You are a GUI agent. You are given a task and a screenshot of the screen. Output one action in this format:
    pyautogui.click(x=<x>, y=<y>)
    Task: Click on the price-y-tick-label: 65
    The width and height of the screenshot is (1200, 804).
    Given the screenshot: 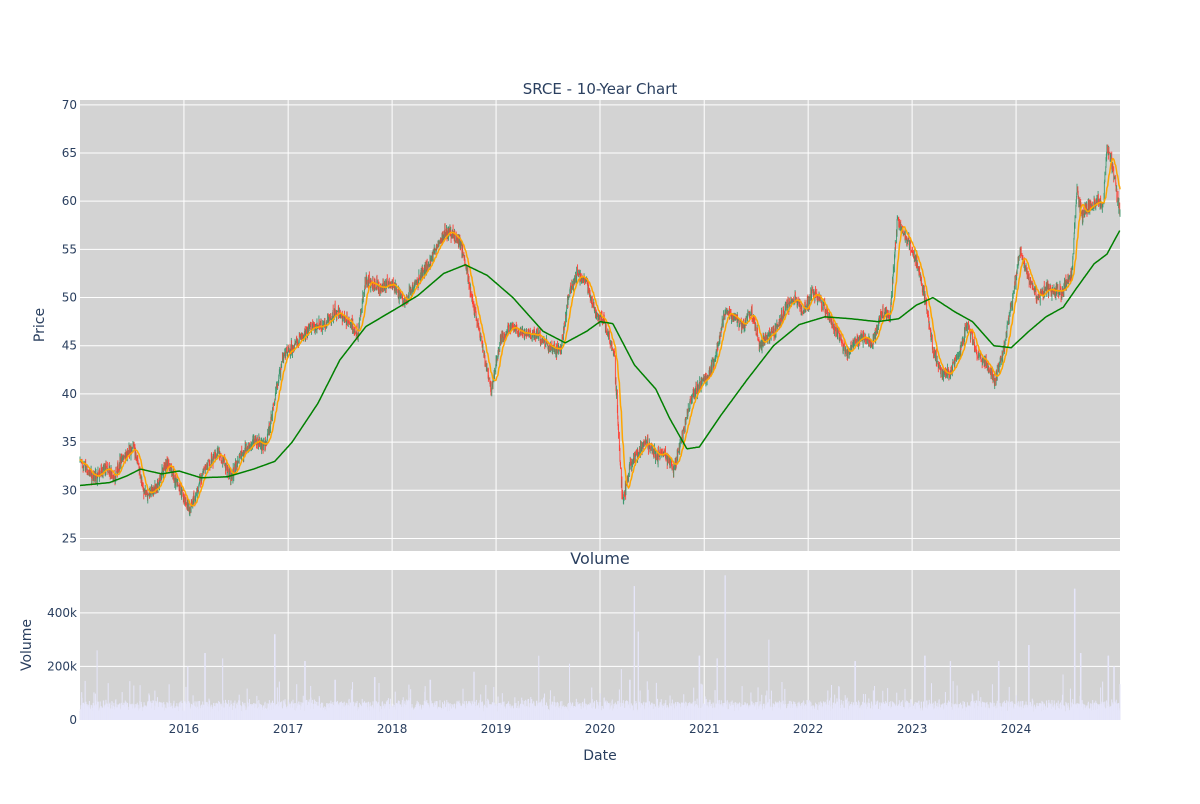 What is the action you would take?
    pyautogui.click(x=69, y=153)
    